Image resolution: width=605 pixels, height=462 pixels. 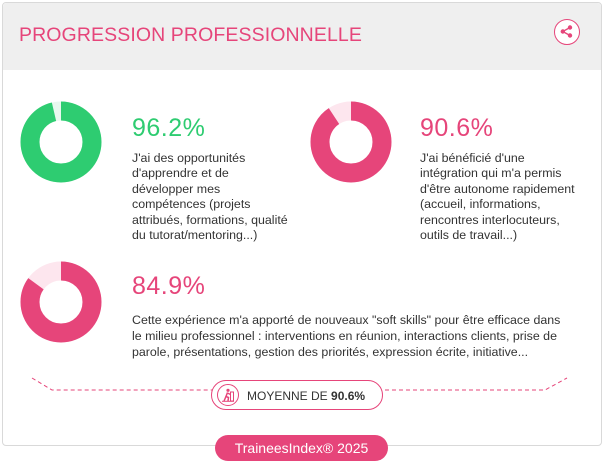 What do you see at coordinates (169, 286) in the screenshot?
I see `stat-percent-3: 84.9%` at bounding box center [169, 286].